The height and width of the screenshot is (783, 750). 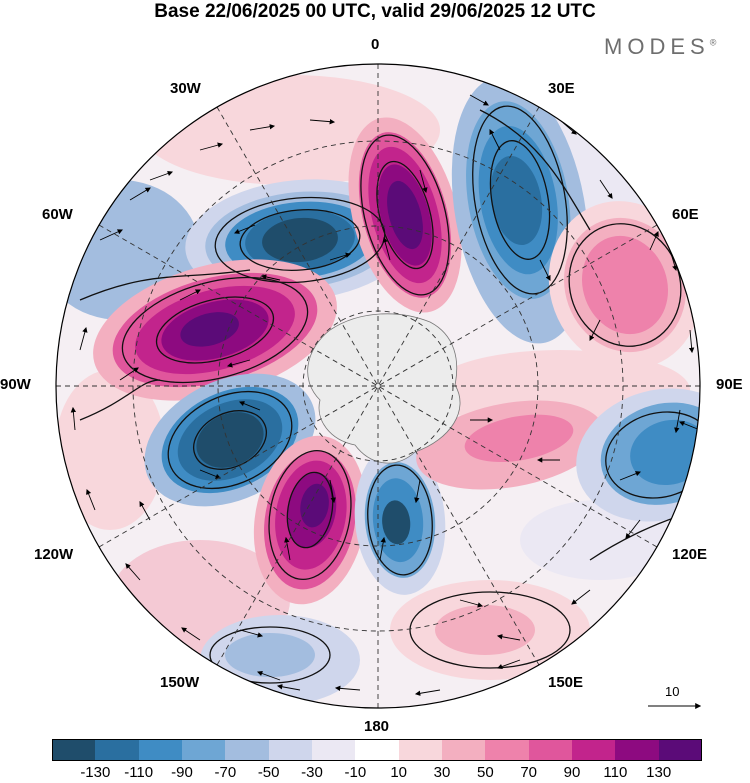 I want to click on lon-label-150e: 150E, so click(x=566, y=682).